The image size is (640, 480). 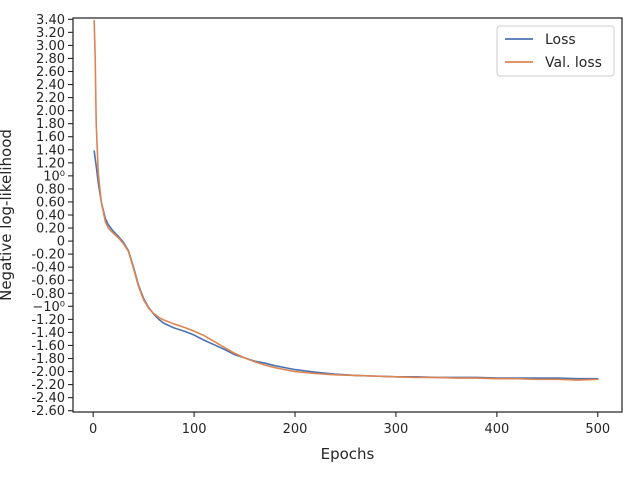 What do you see at coordinates (50, 46) in the screenshot?
I see `y-tick-label: 3.00` at bounding box center [50, 46].